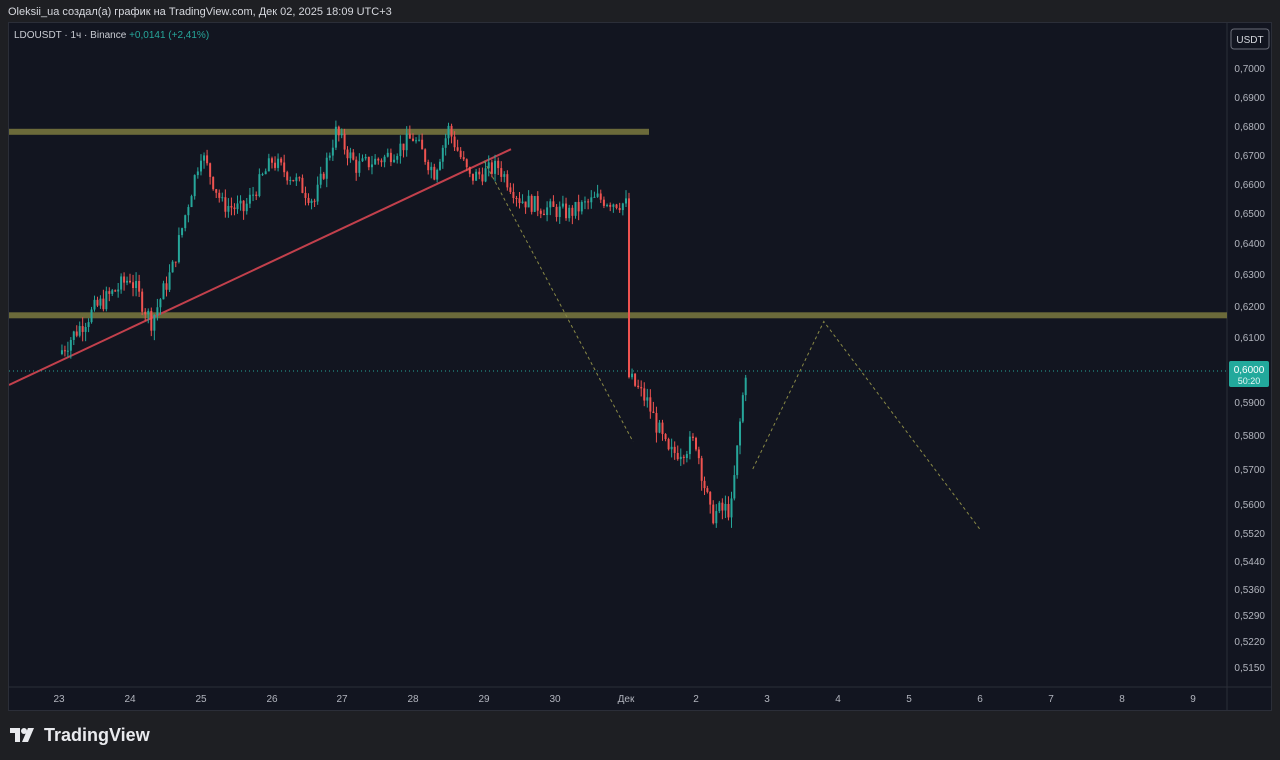 This screenshot has height=760, width=1280. What do you see at coordinates (909, 699) in the screenshot?
I see `x-tick-label: 5` at bounding box center [909, 699].